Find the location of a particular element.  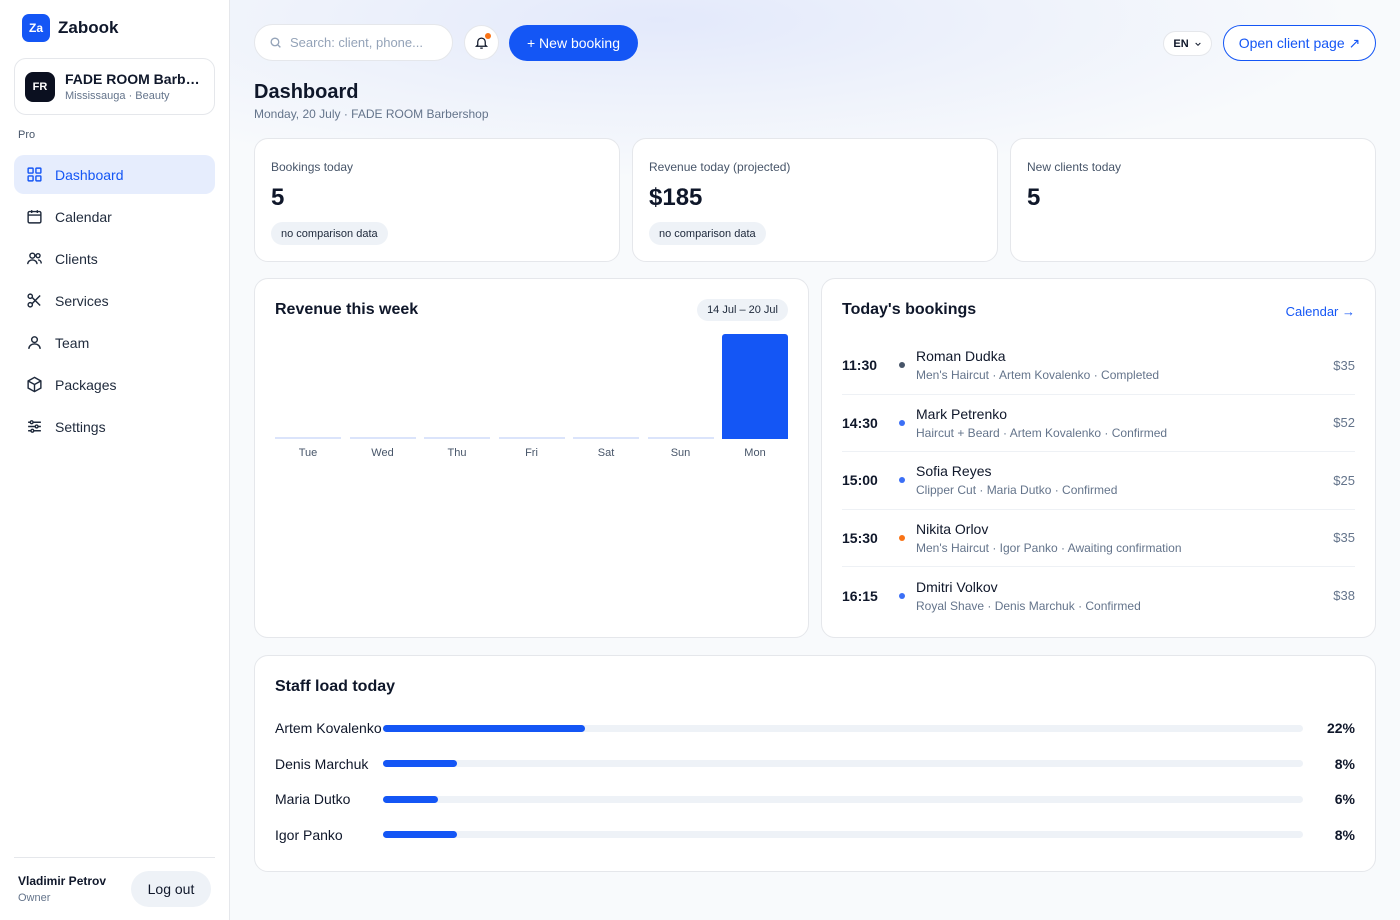

bar-label: Thu is located at coordinates (457, 453).